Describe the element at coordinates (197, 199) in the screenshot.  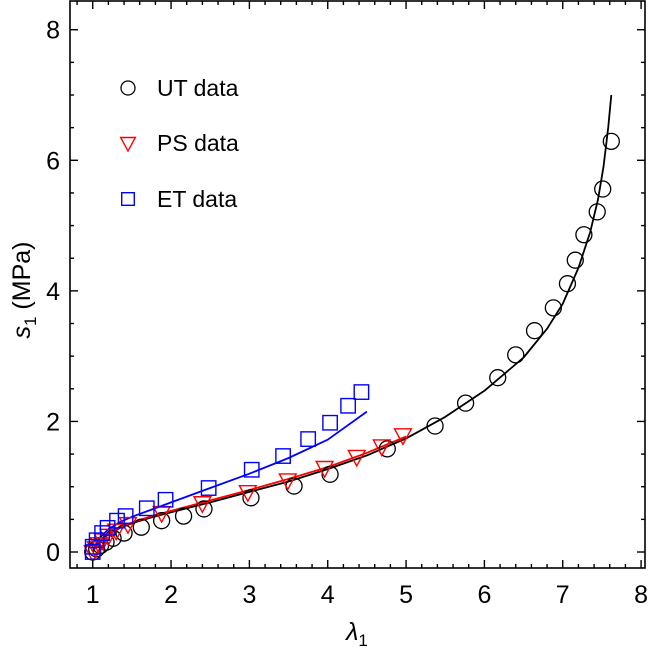
I see `legend-label: ET data` at that location.